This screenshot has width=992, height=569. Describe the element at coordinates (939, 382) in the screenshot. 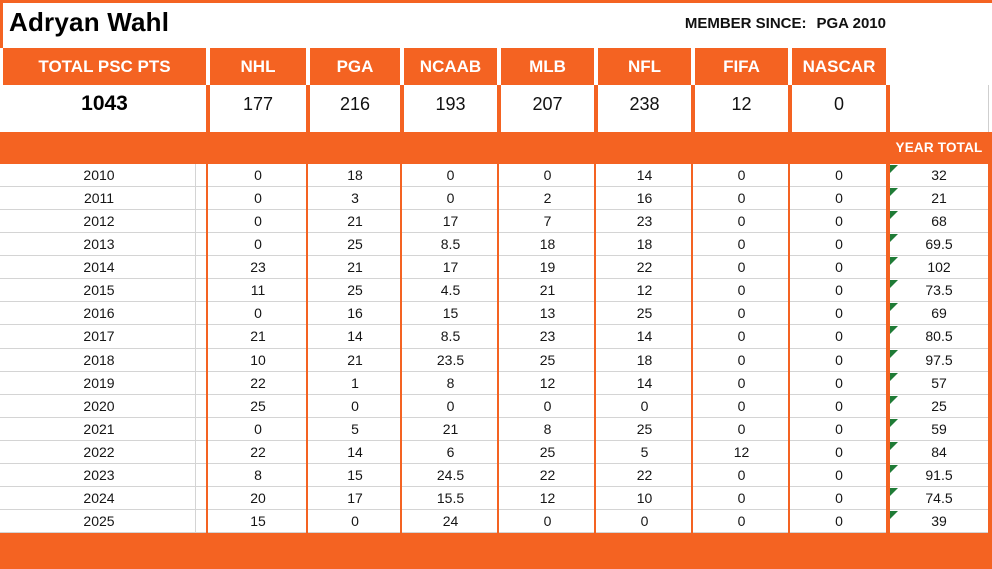

I see `year-total-cell: 57` at that location.